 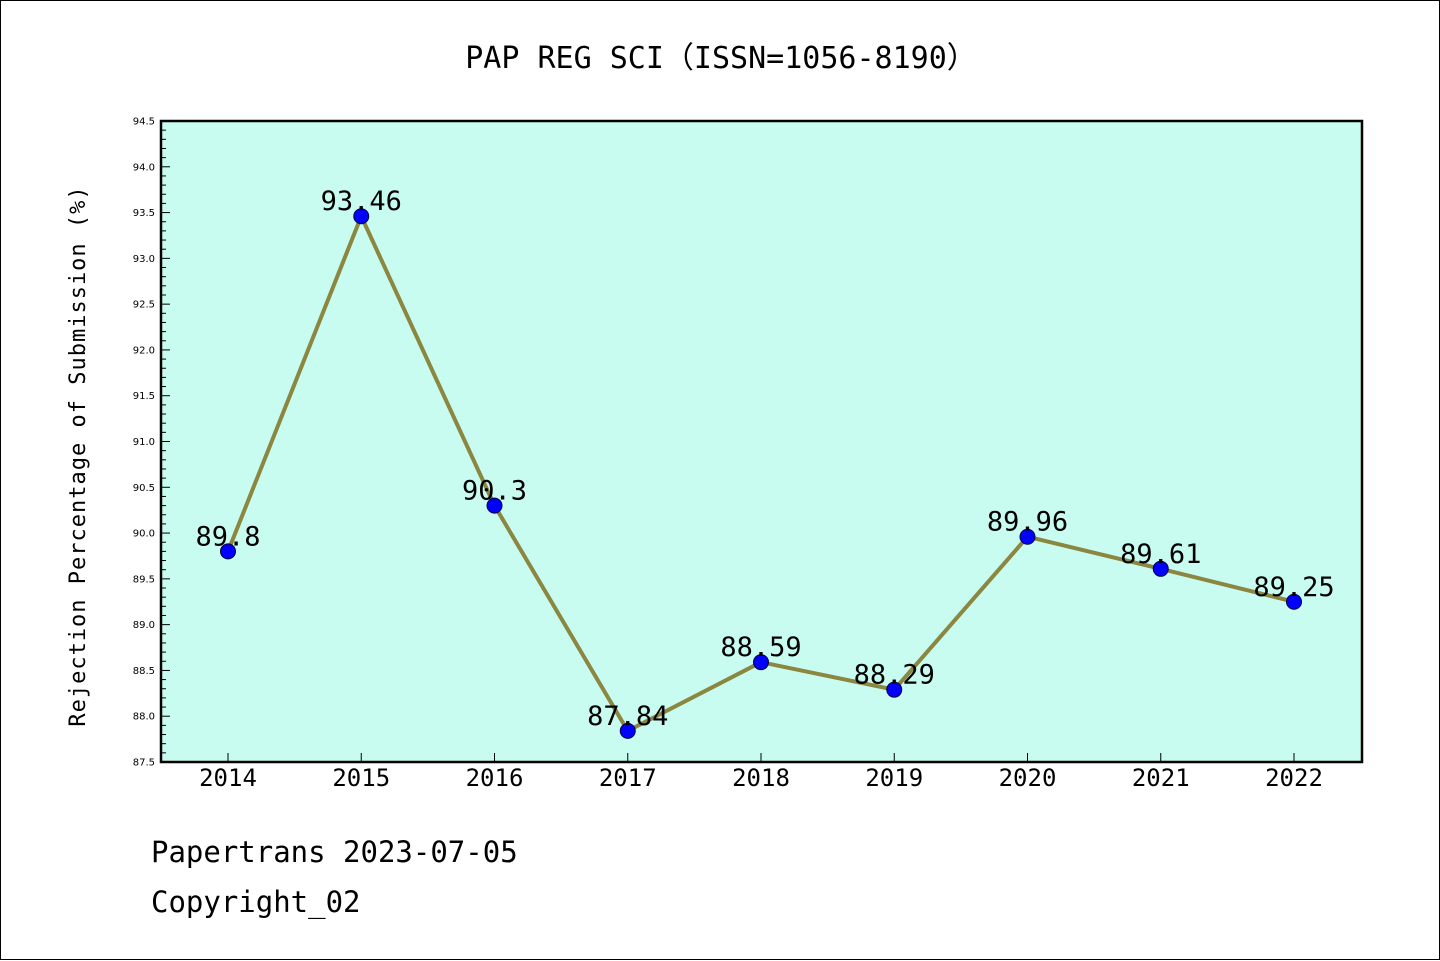 I want to click on footer-copyright-line: Copyright_02, so click(x=256, y=902).